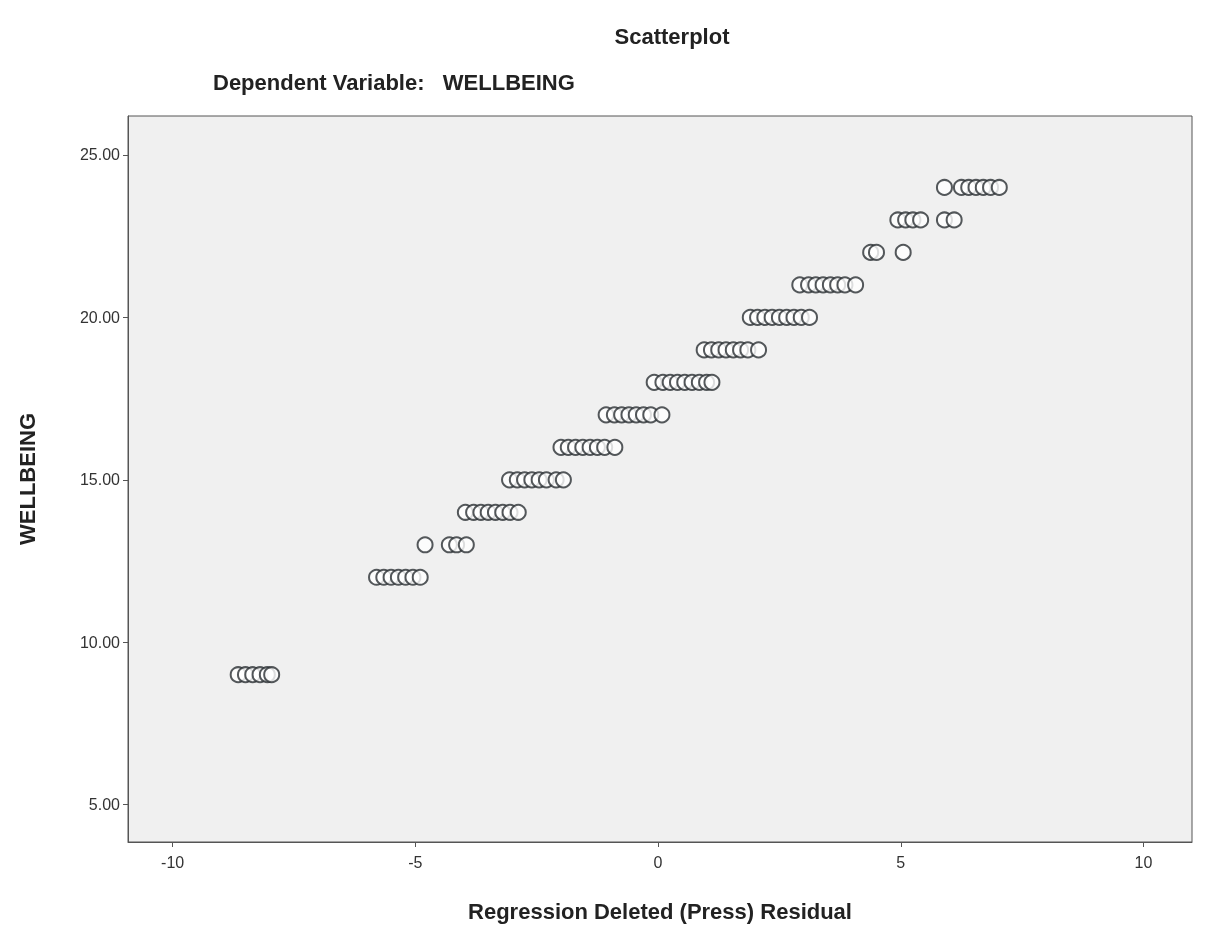 This screenshot has width=1213, height=945. What do you see at coordinates (100, 480) in the screenshot?
I see `y-tick-label: 15.00` at bounding box center [100, 480].